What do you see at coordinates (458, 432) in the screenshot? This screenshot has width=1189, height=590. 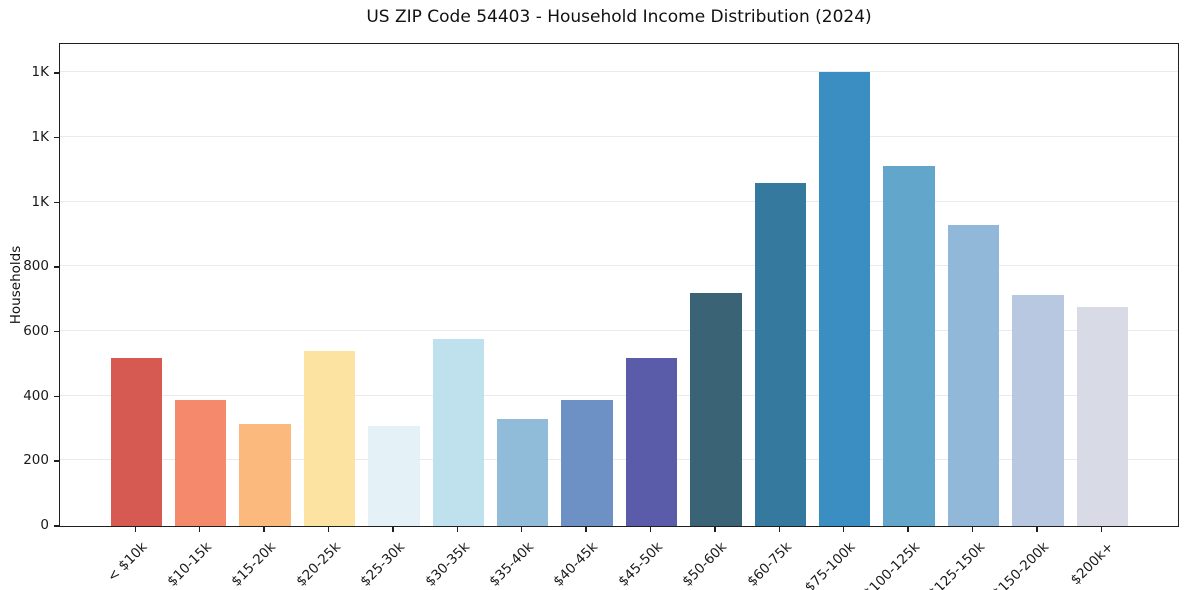 I see `bar-$30-35k` at bounding box center [458, 432].